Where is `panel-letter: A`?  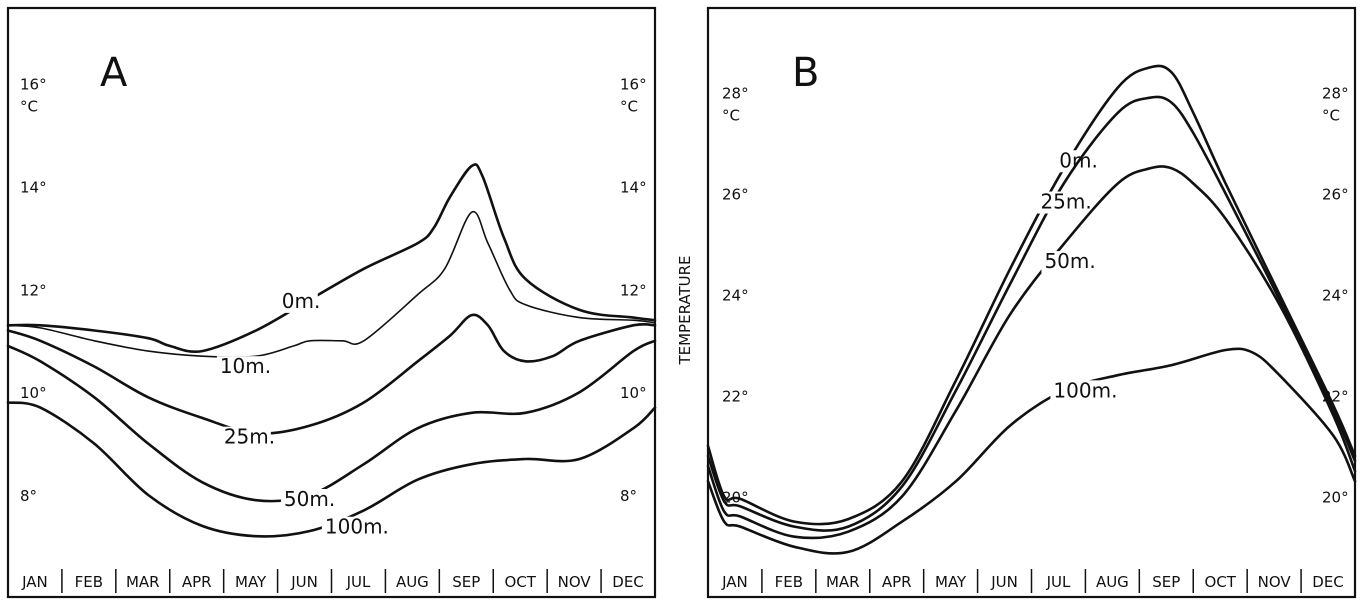
panel-letter: A is located at coordinates (114, 73).